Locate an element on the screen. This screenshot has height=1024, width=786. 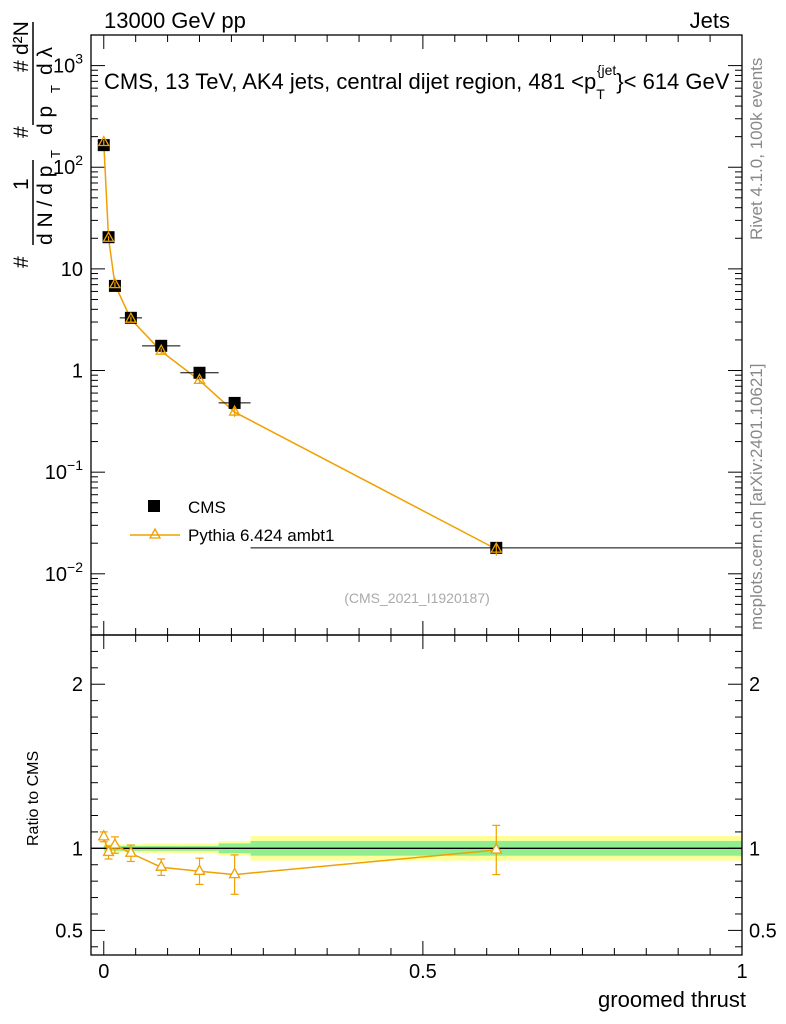
main-ytick-exp: 3 is located at coordinates (79, 59).